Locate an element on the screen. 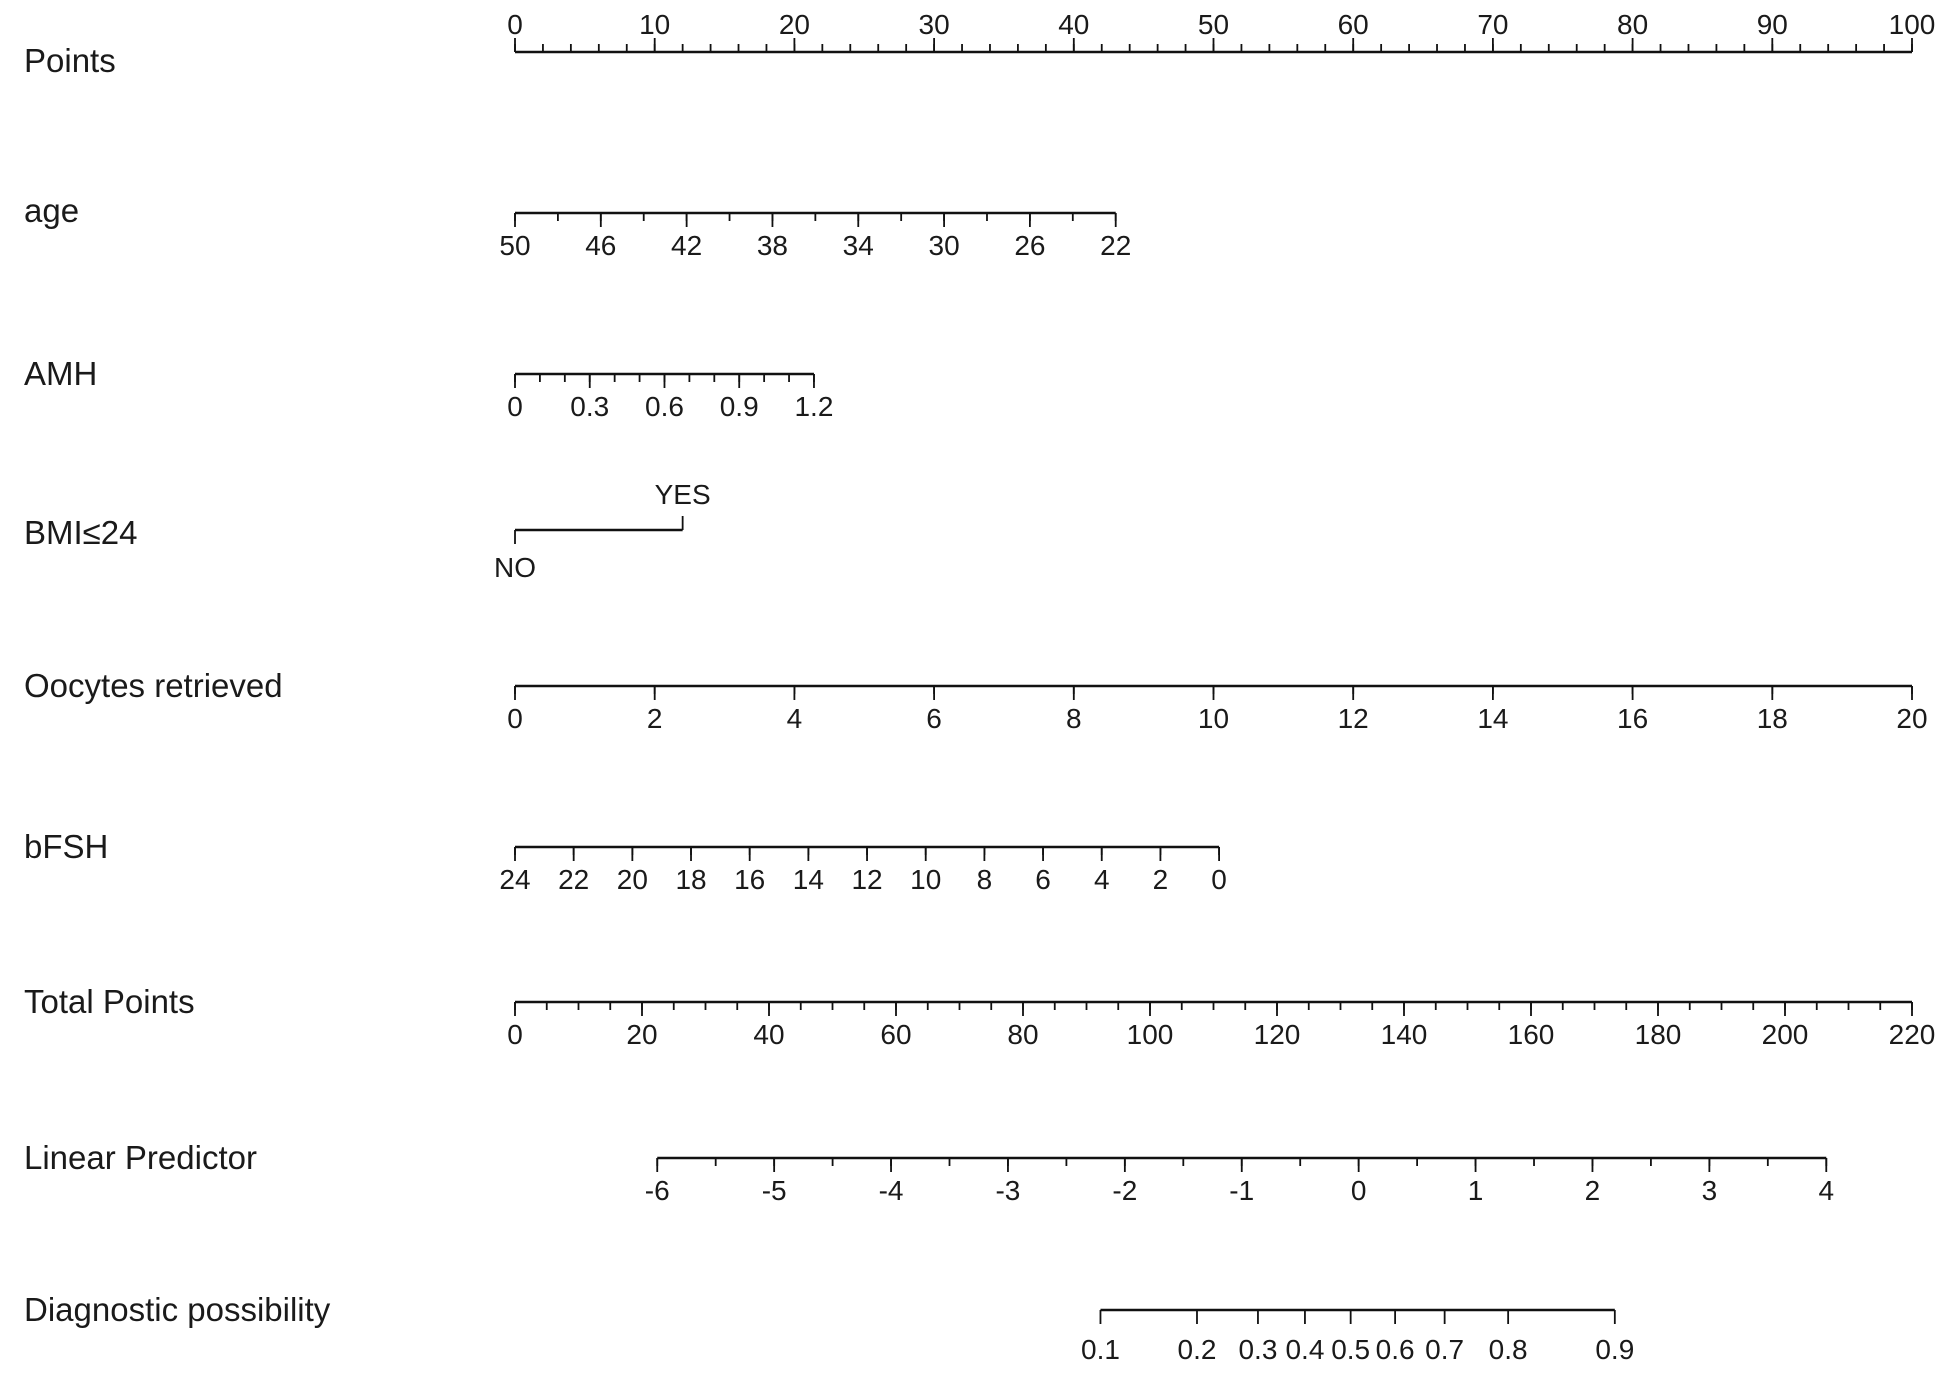 The height and width of the screenshot is (1375, 1949). tick-label: 3 is located at coordinates (1710, 1190).